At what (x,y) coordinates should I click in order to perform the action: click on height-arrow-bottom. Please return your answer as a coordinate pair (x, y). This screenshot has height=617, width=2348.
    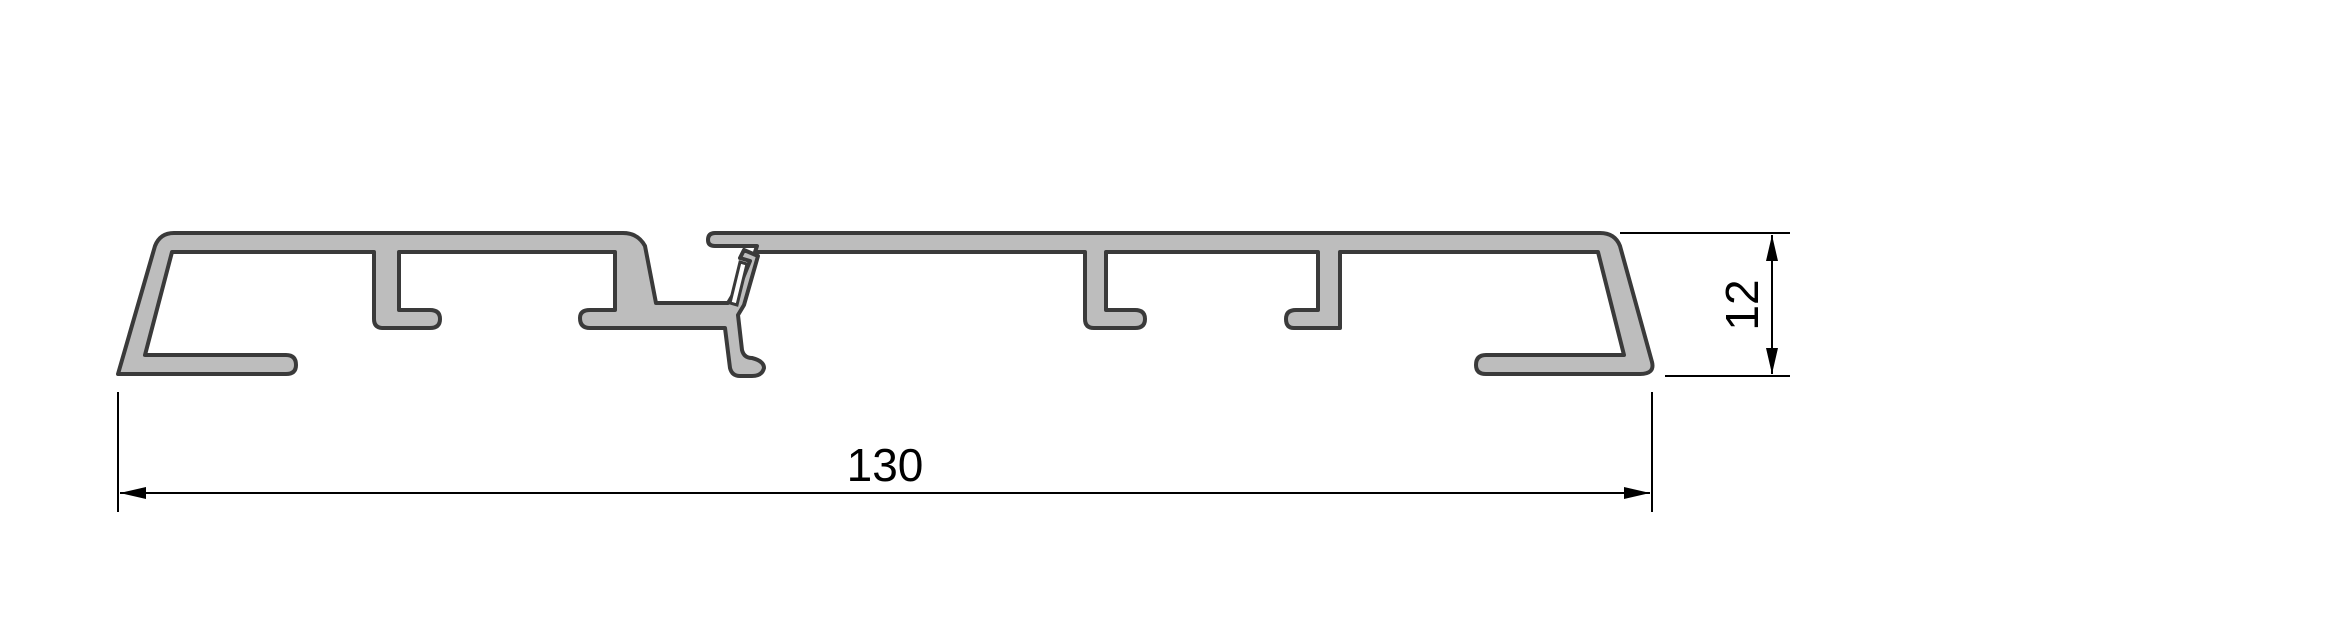
    Looking at the image, I should click on (1772, 361).